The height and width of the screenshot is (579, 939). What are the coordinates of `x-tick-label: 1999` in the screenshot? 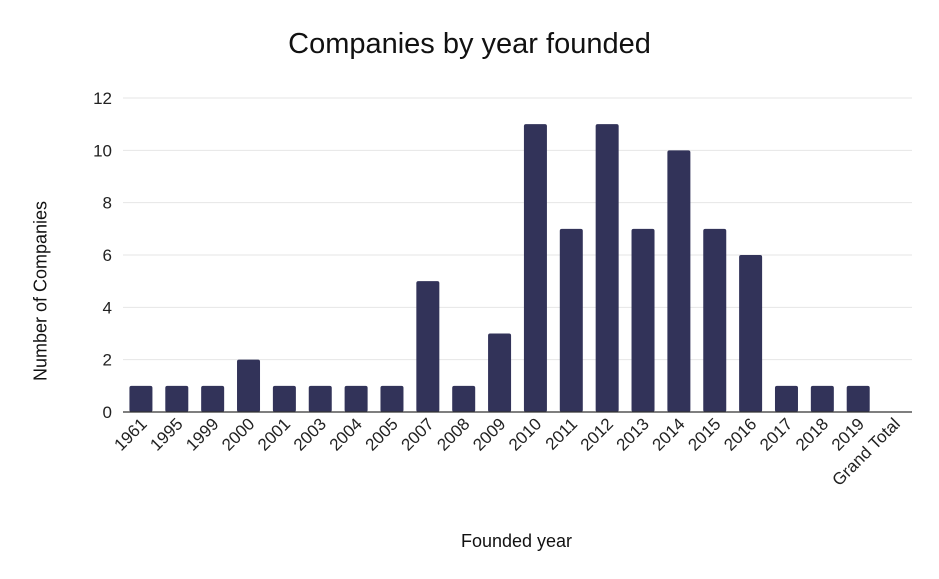 It's located at (202, 434).